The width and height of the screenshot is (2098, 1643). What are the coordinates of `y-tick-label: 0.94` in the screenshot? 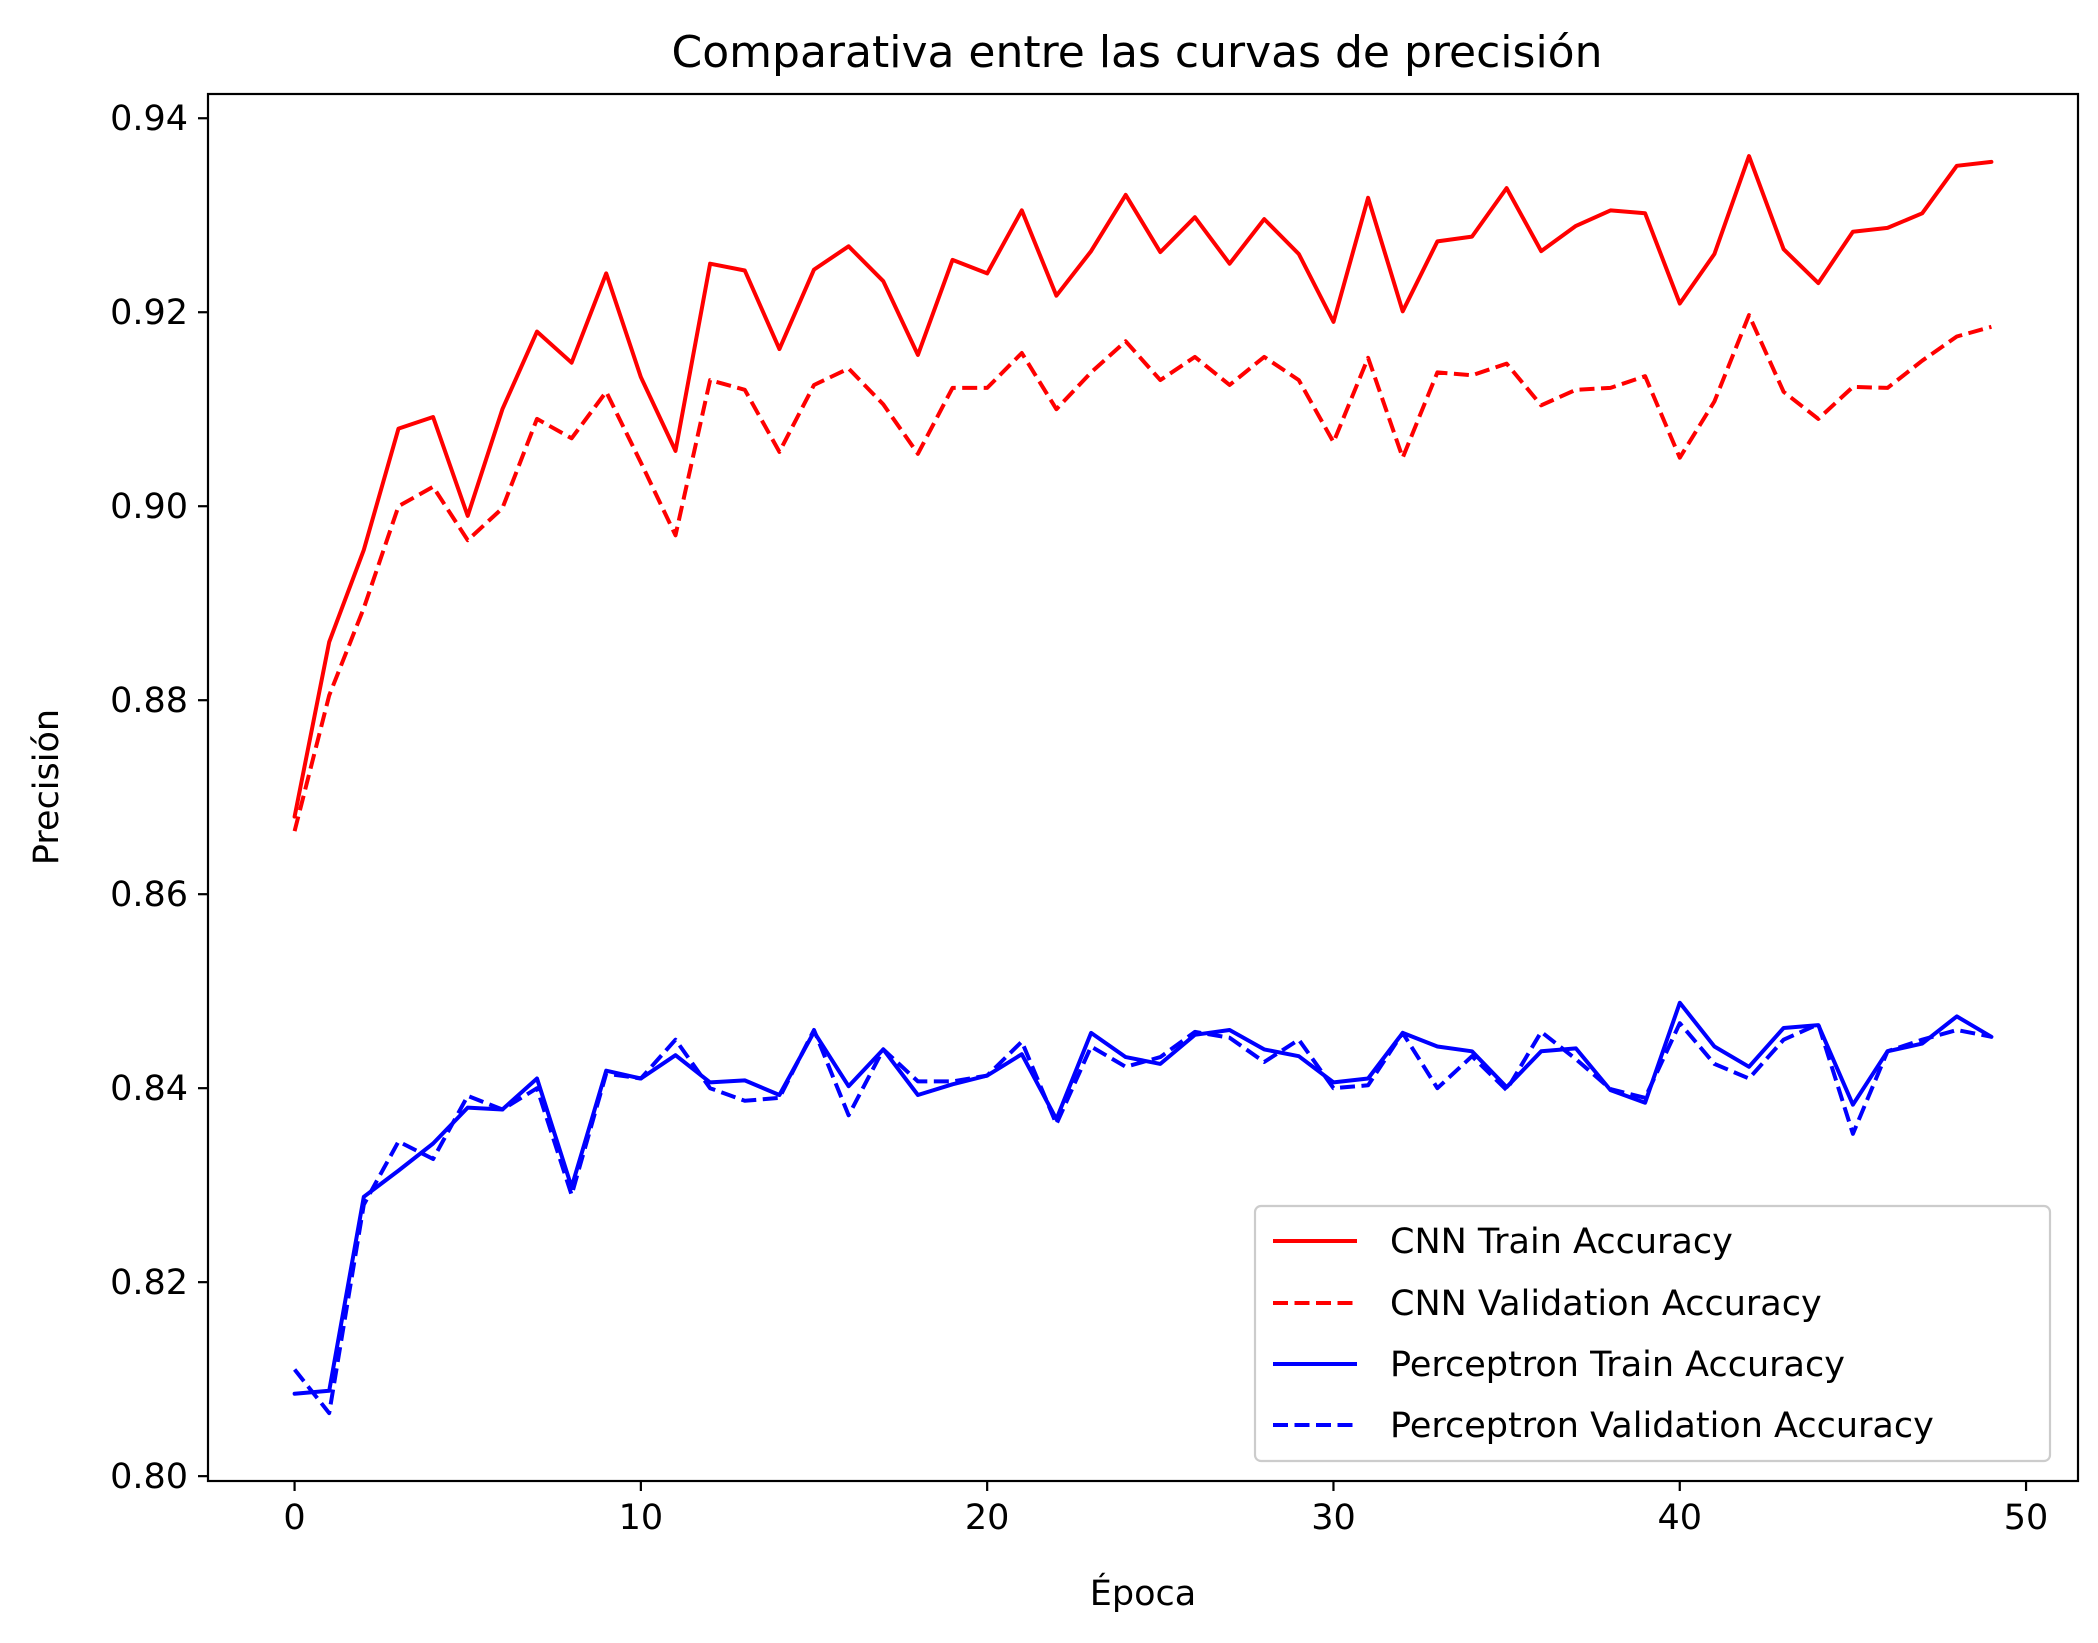 It's located at (149, 119).